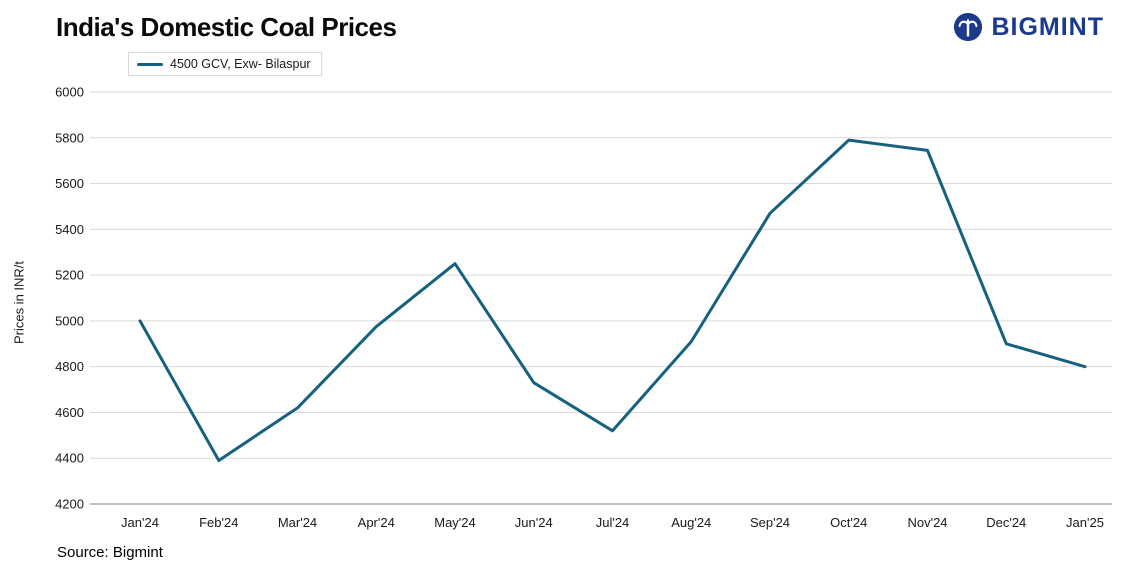 This screenshot has width=1132, height=577. I want to click on y-tick-label: 6000, so click(69, 92).